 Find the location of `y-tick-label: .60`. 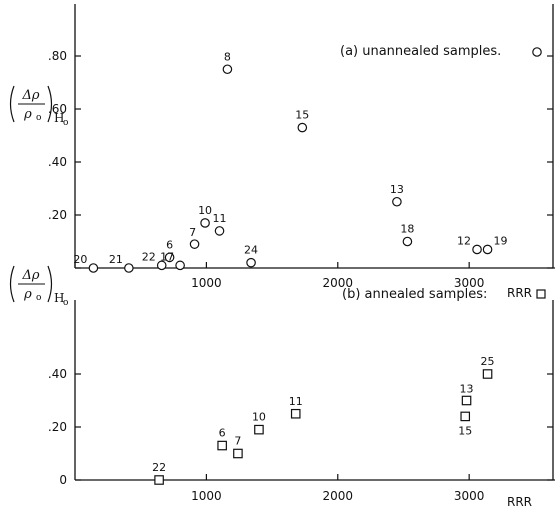

y-tick-label: .60 is located at coordinates (57, 109).